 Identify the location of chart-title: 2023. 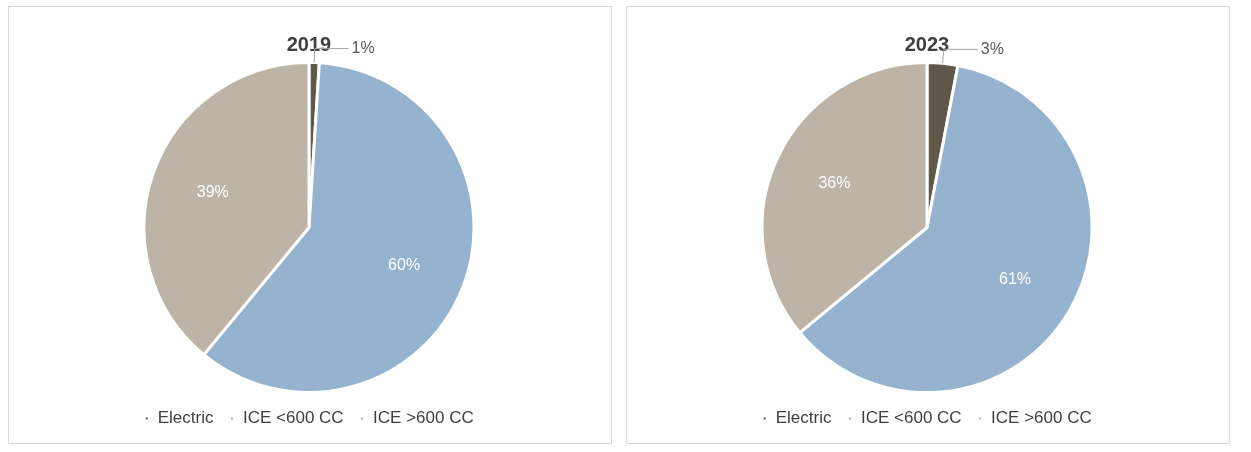
(927, 43).